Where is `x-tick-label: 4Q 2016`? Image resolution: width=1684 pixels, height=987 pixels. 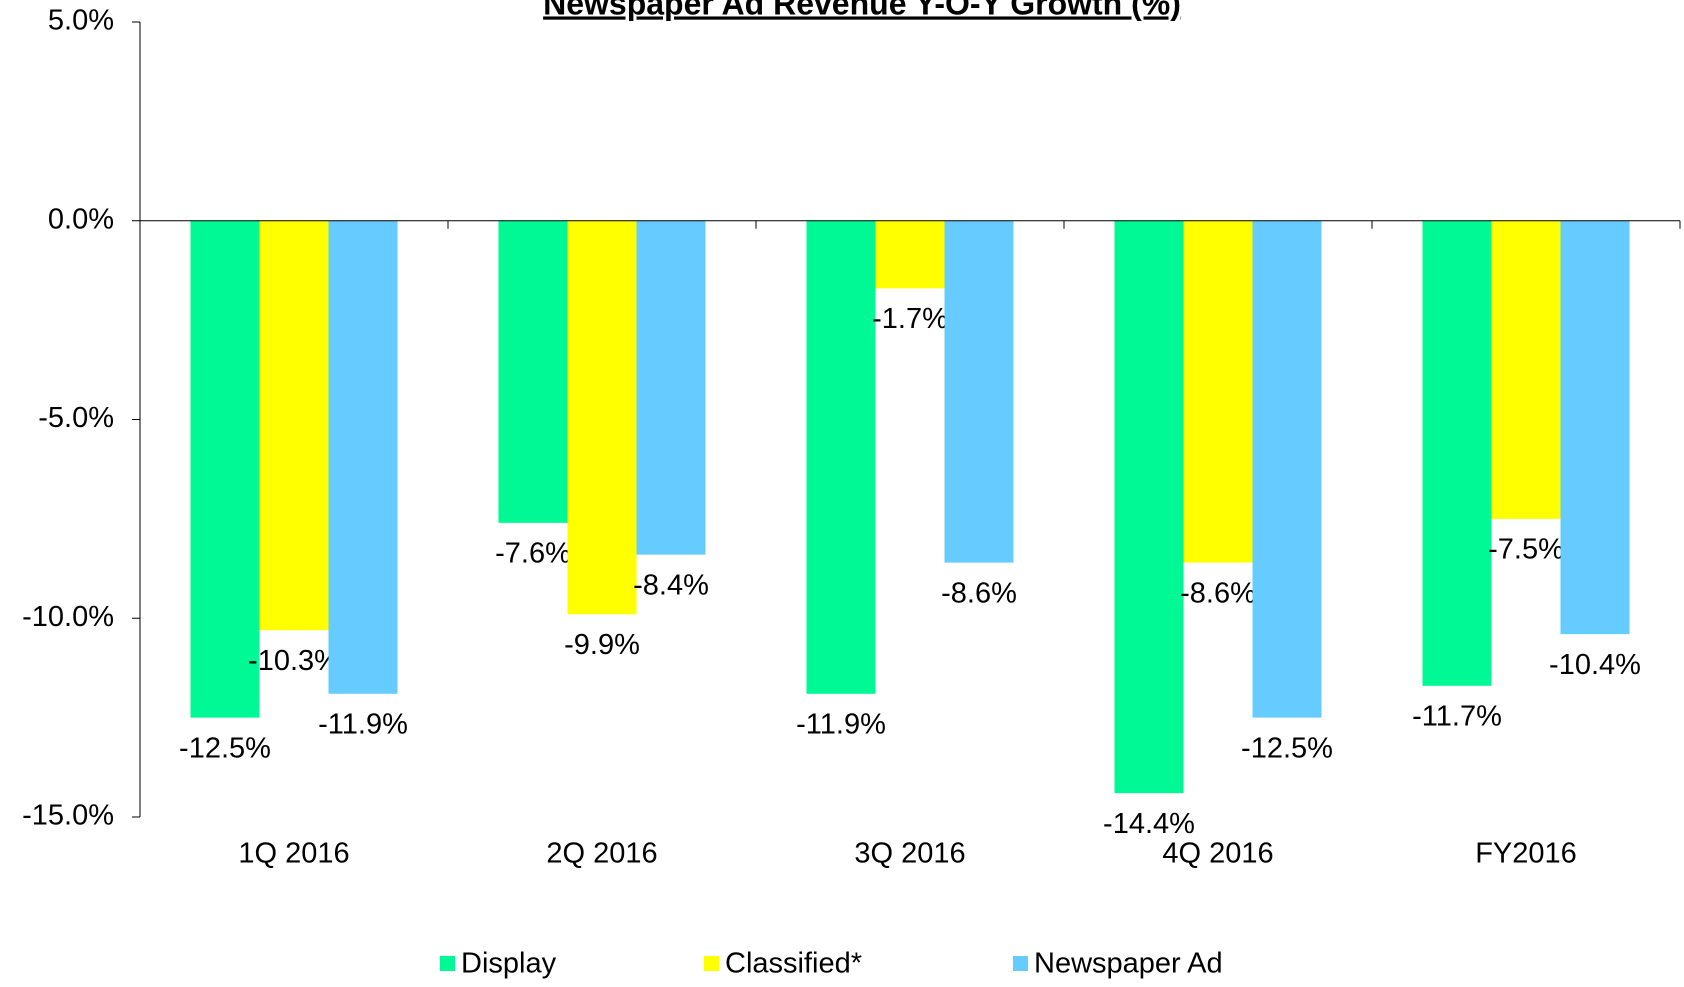
x-tick-label: 4Q 2016 is located at coordinates (1217, 854).